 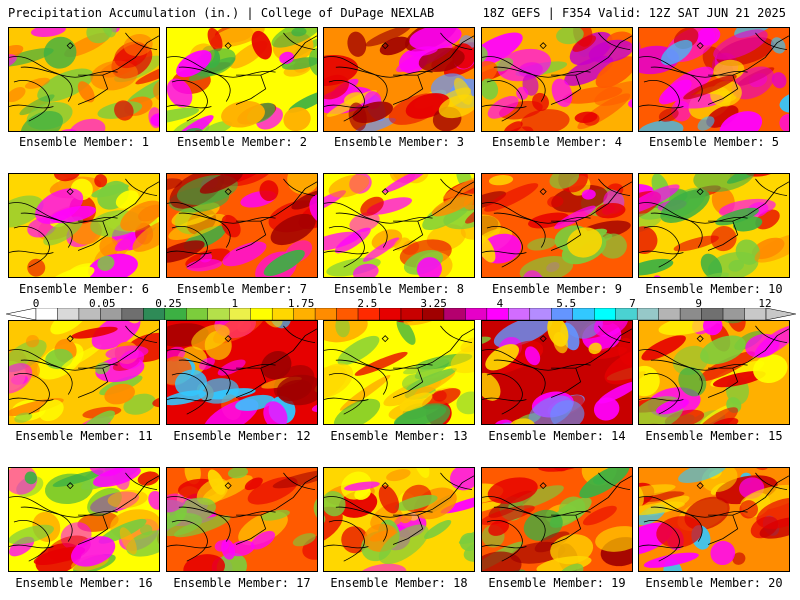 What do you see at coordinates (771, 436) in the screenshot?
I see `ensemble-member-number: 15` at bounding box center [771, 436].